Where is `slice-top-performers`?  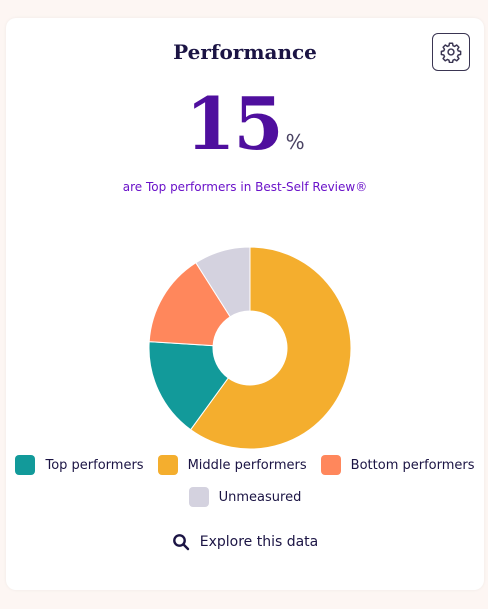 slice-top-performers is located at coordinates (188, 386).